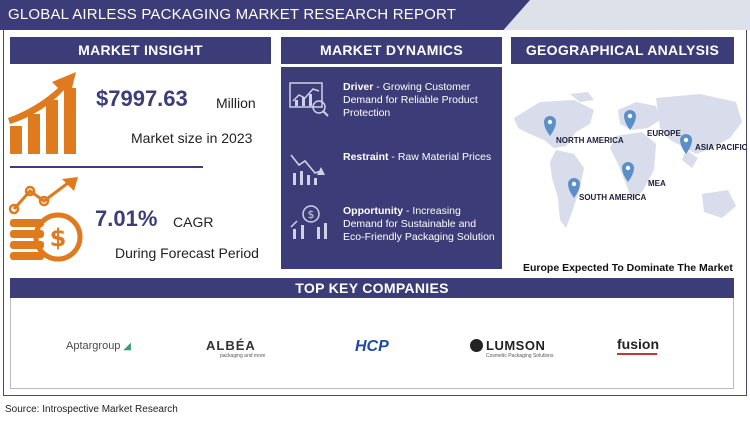 The image size is (750, 422). I want to click on growth-chart-icon, so click(42, 113).